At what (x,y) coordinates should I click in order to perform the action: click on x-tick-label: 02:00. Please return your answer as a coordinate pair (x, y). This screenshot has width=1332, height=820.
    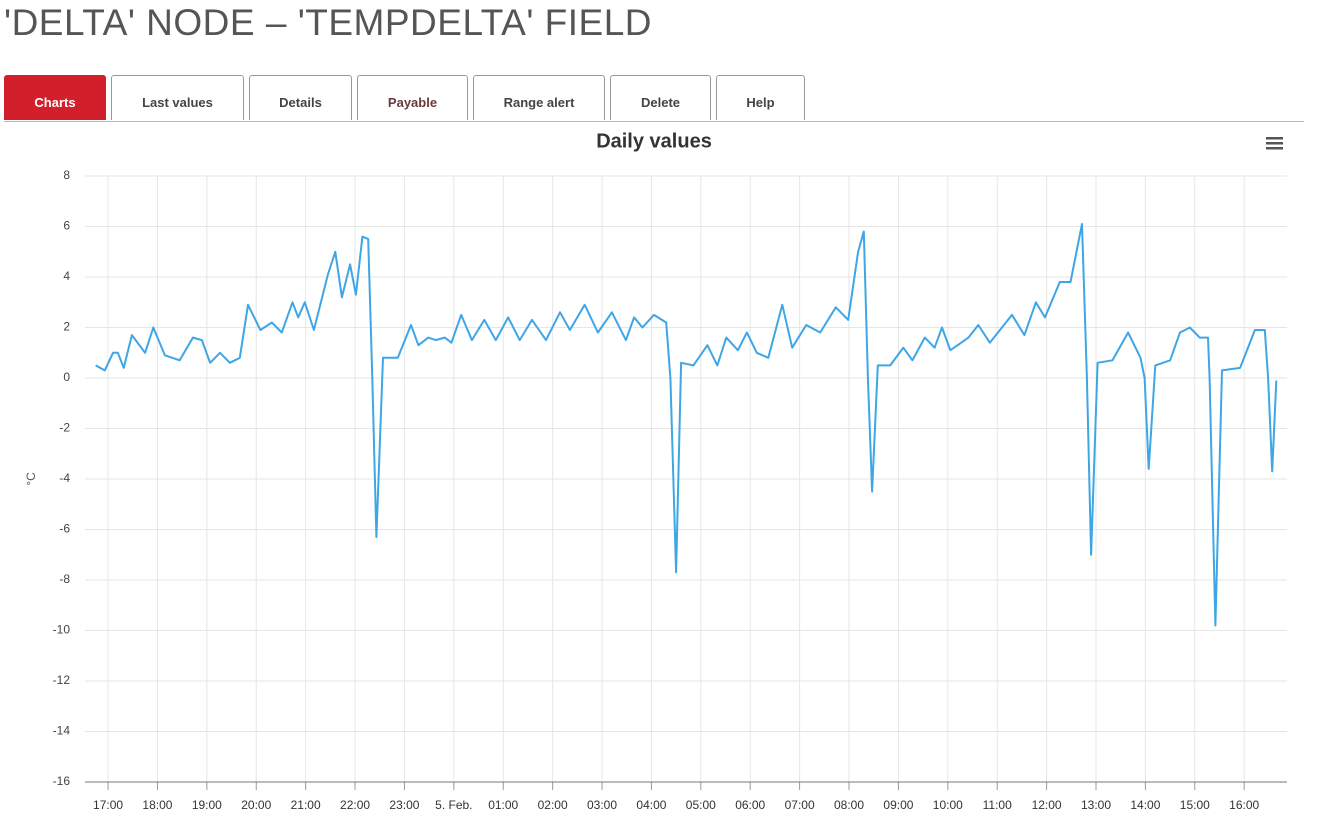
    Looking at the image, I should click on (553, 805).